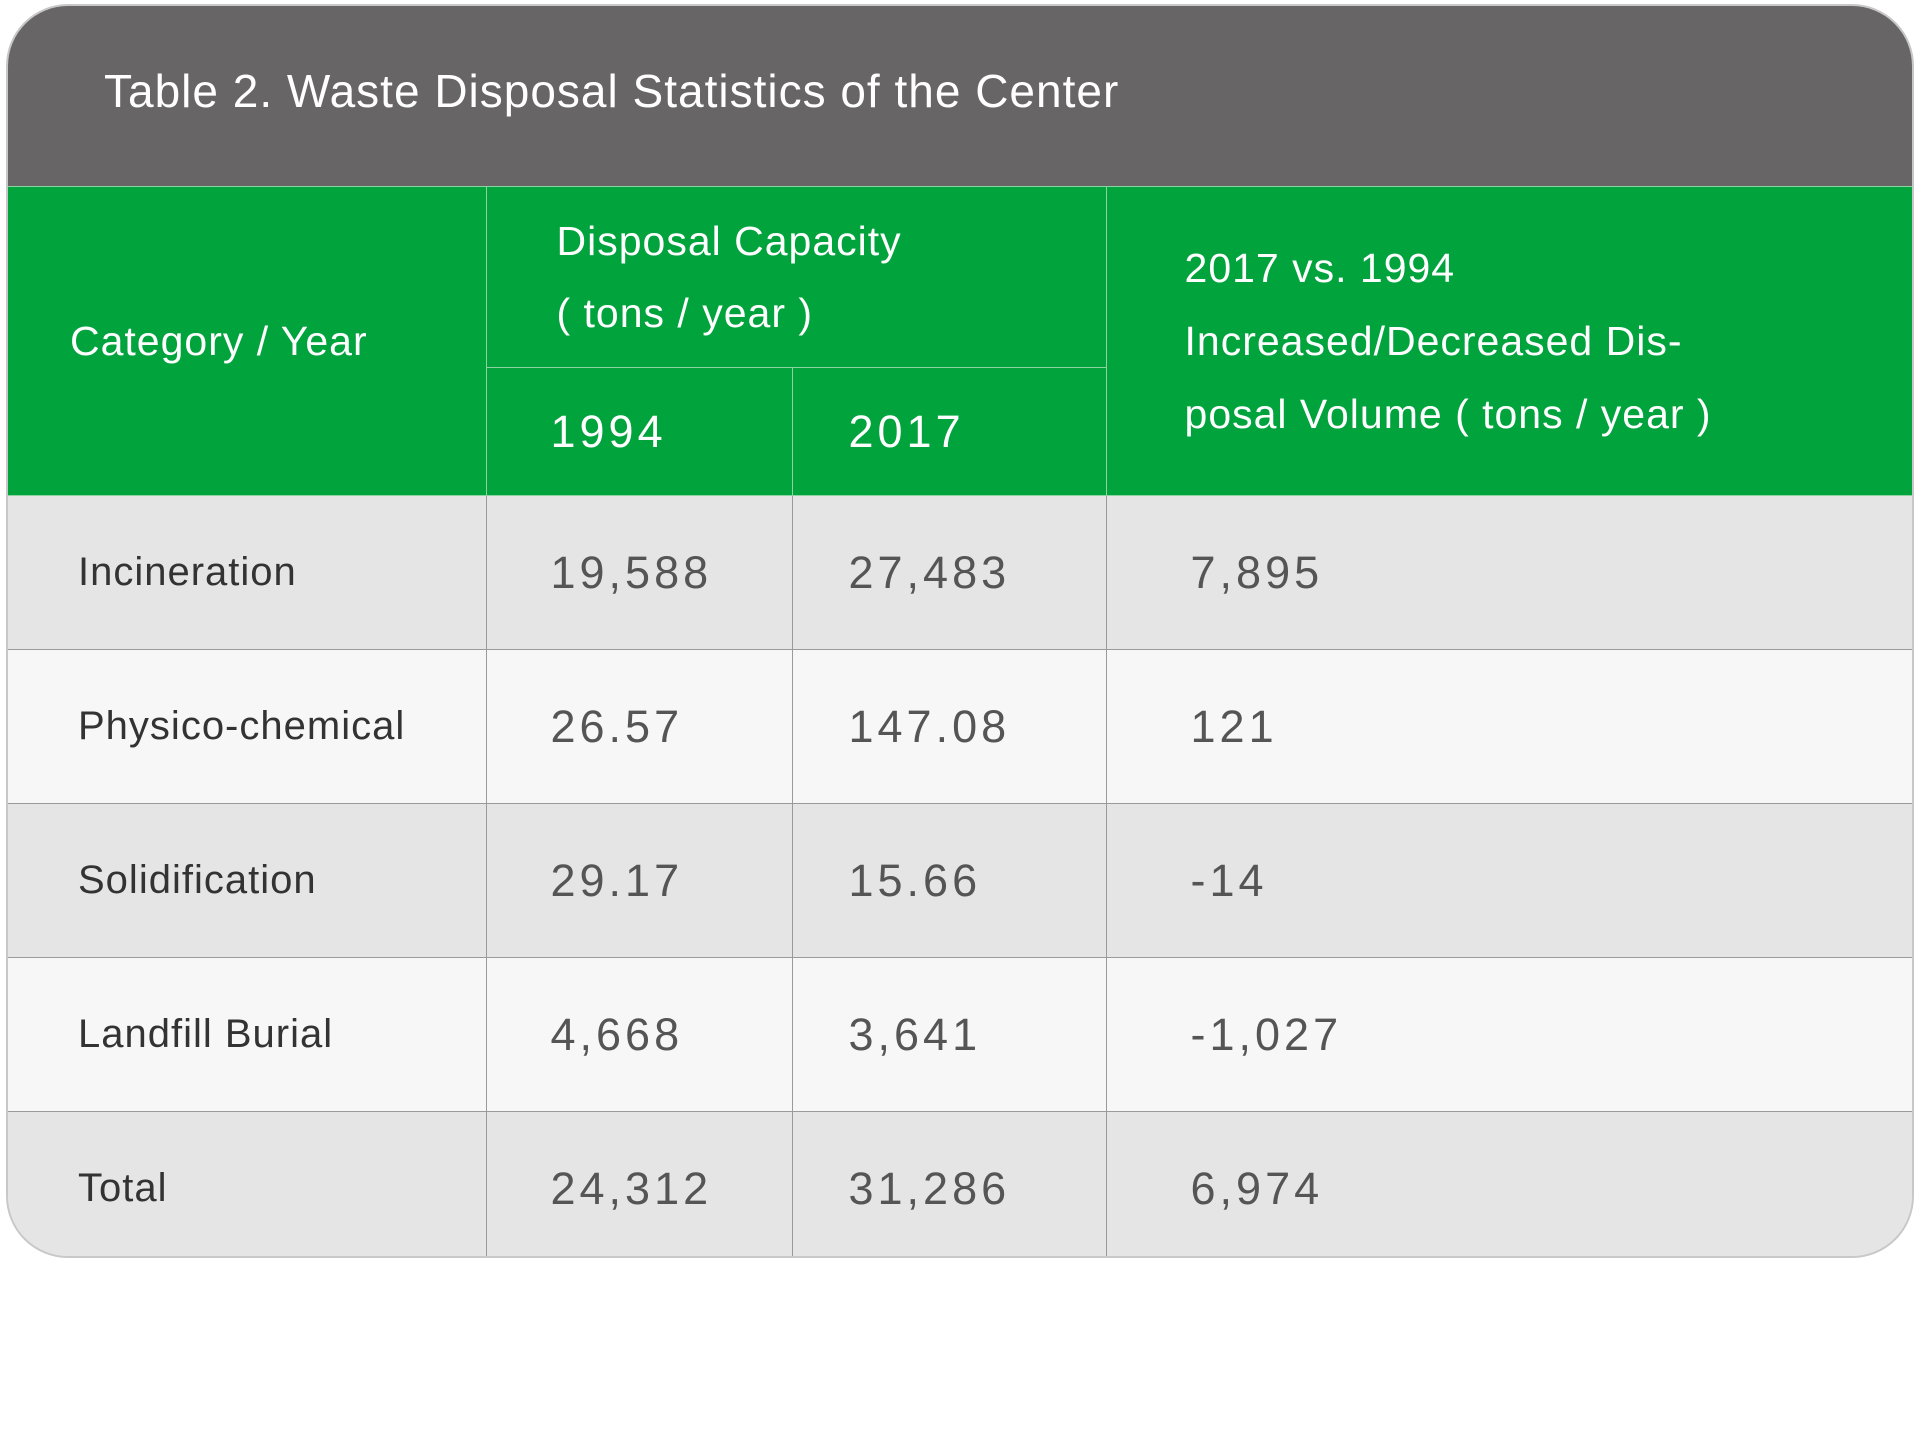 This screenshot has height=1439, width=1920. I want to click on header-category-year: Category / Year, so click(247, 341).